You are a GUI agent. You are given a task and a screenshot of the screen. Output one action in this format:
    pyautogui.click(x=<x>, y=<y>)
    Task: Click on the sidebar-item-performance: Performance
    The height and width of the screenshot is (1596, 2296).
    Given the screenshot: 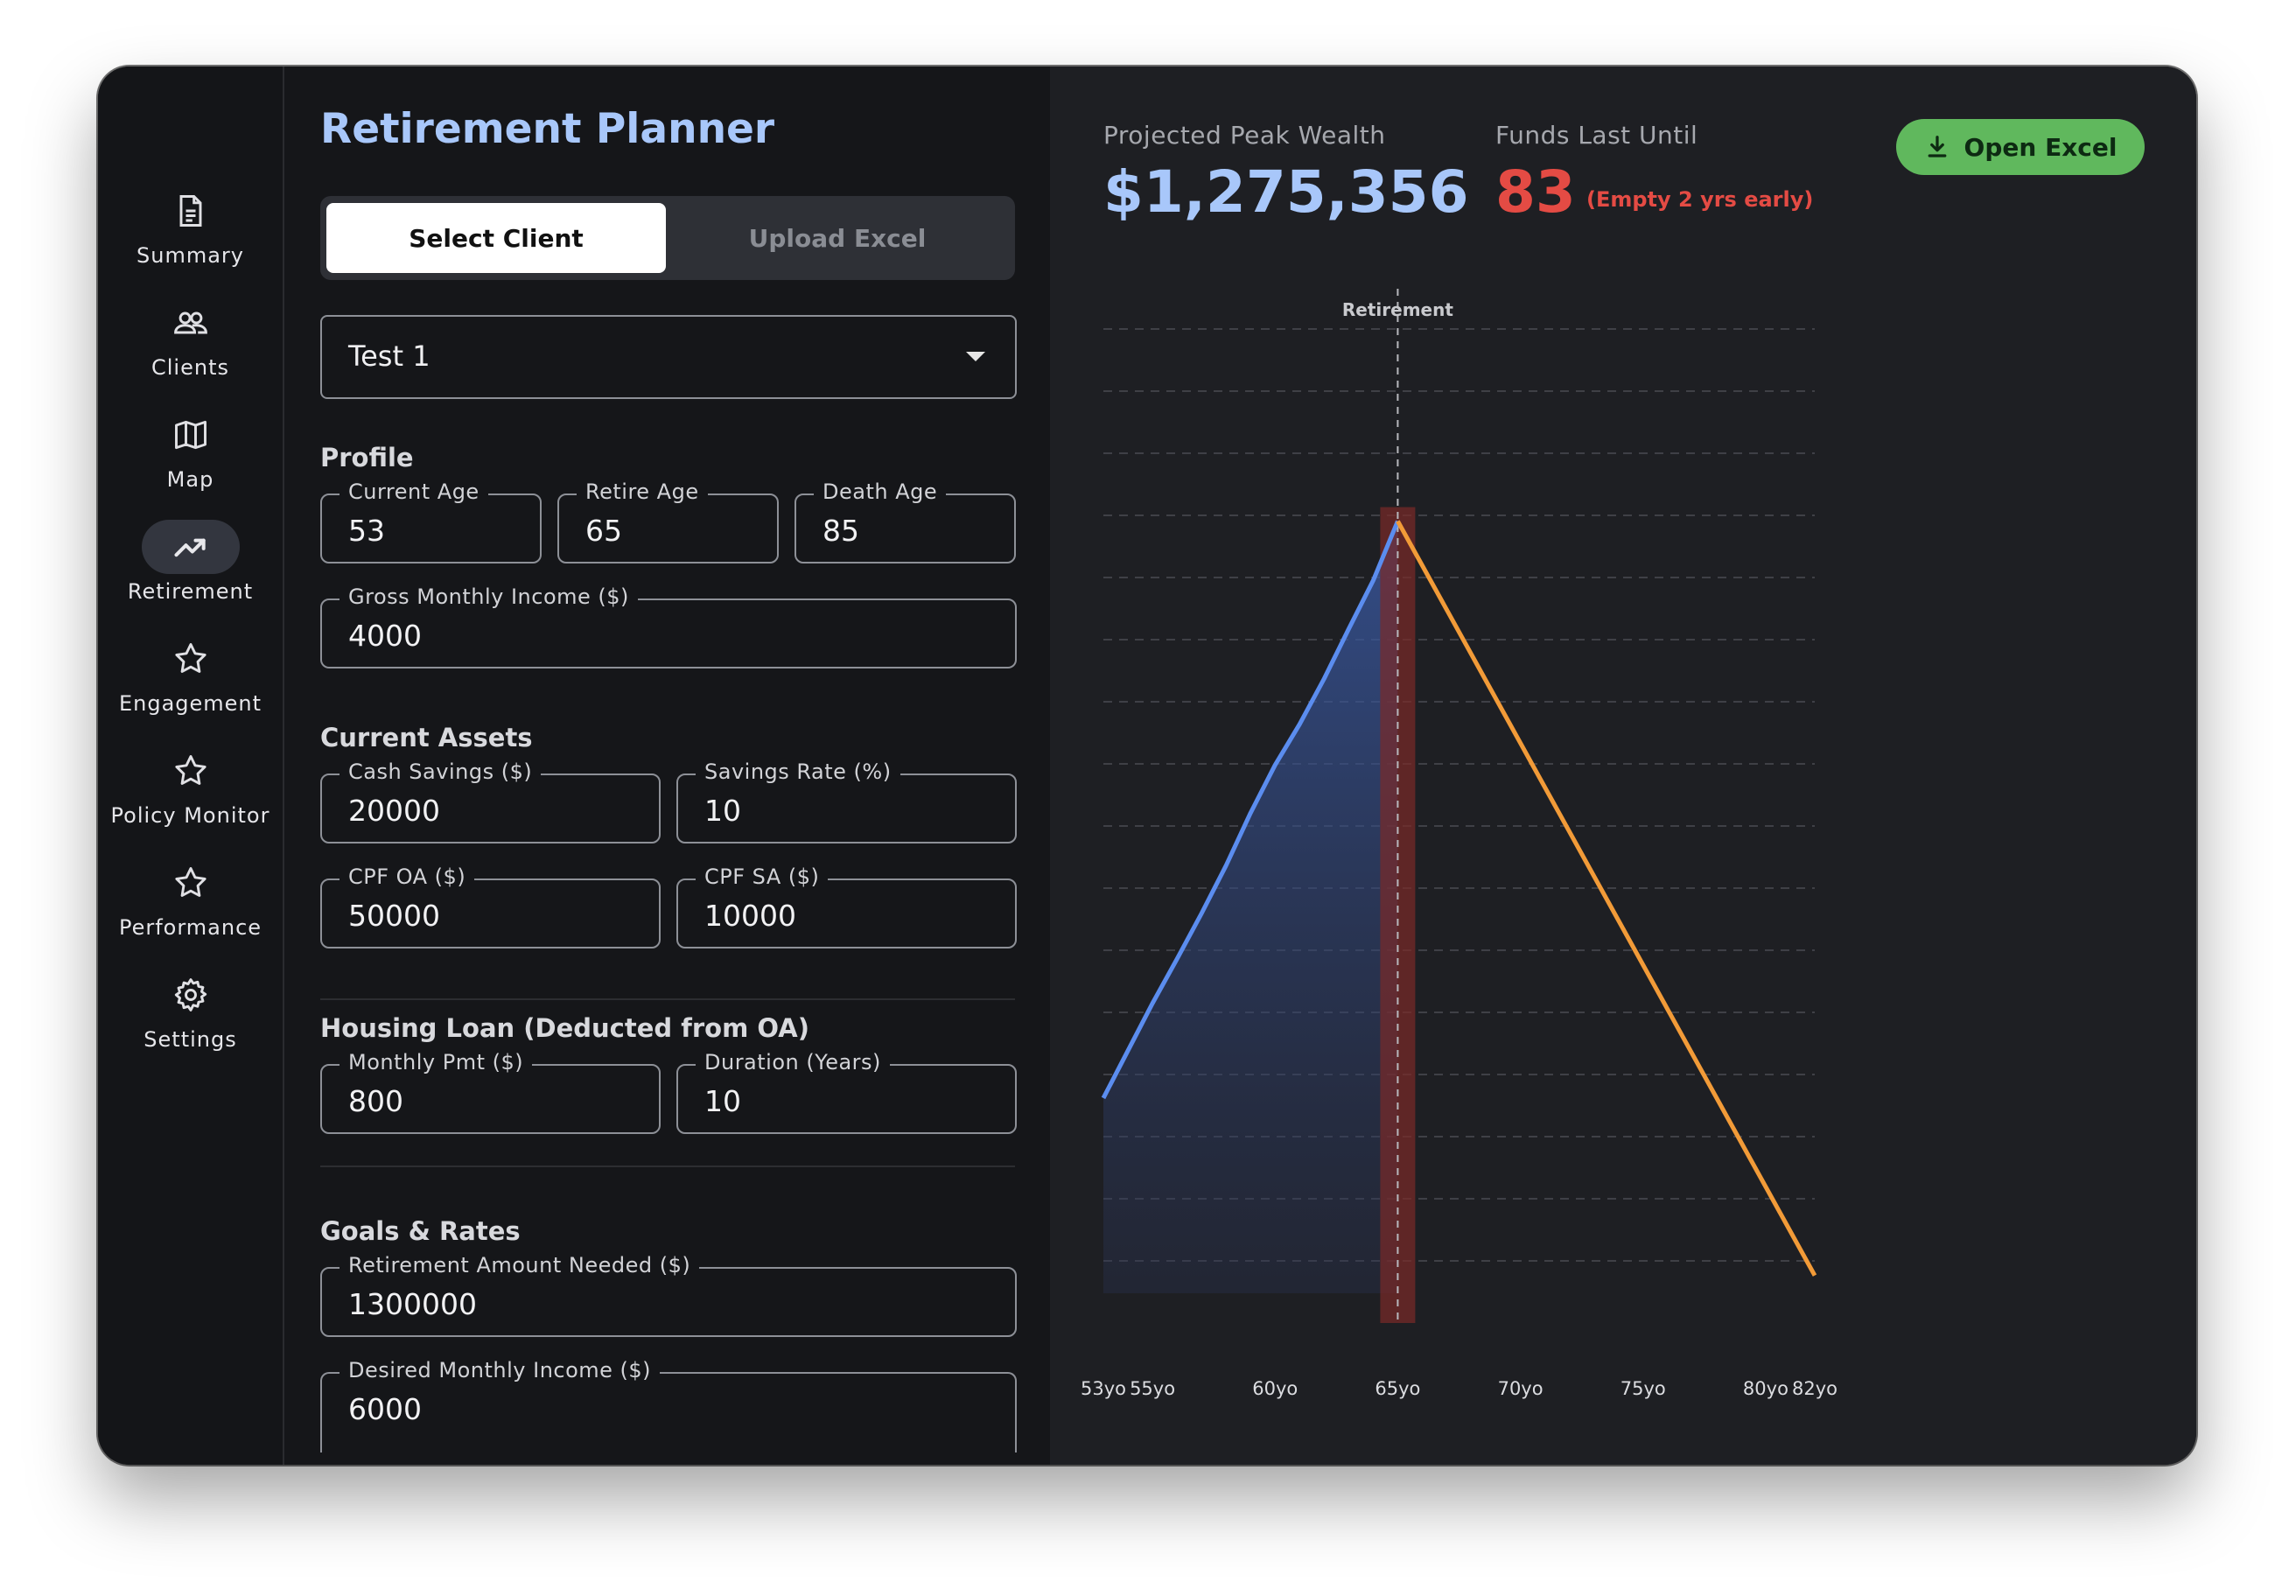 What is the action you would take?
    pyautogui.click(x=190, y=908)
    